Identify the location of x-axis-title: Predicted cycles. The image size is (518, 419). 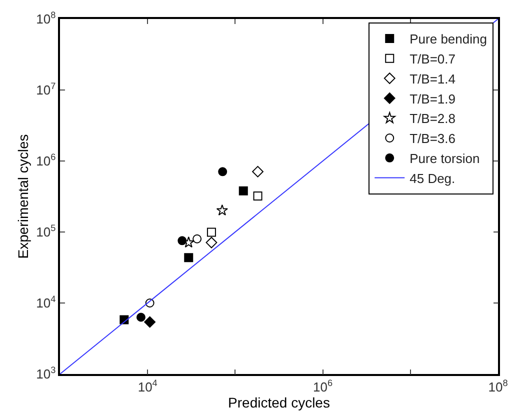
(279, 402).